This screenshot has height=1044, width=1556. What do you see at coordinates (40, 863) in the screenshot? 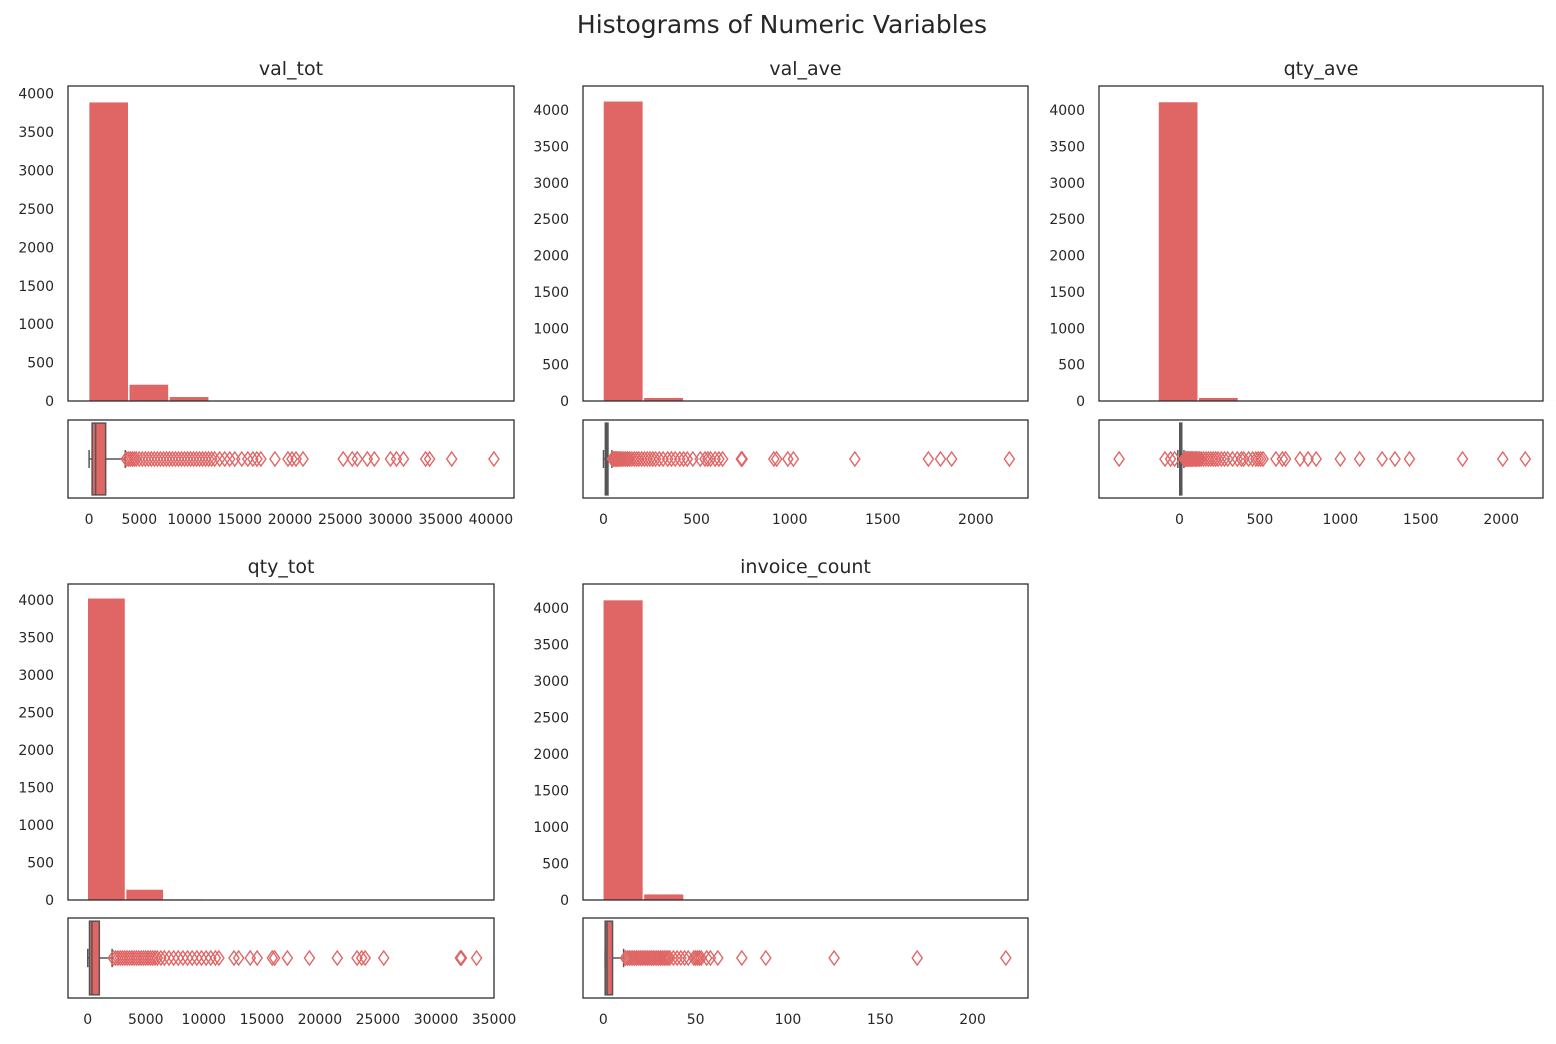
I see `y-tick-label: 500` at bounding box center [40, 863].